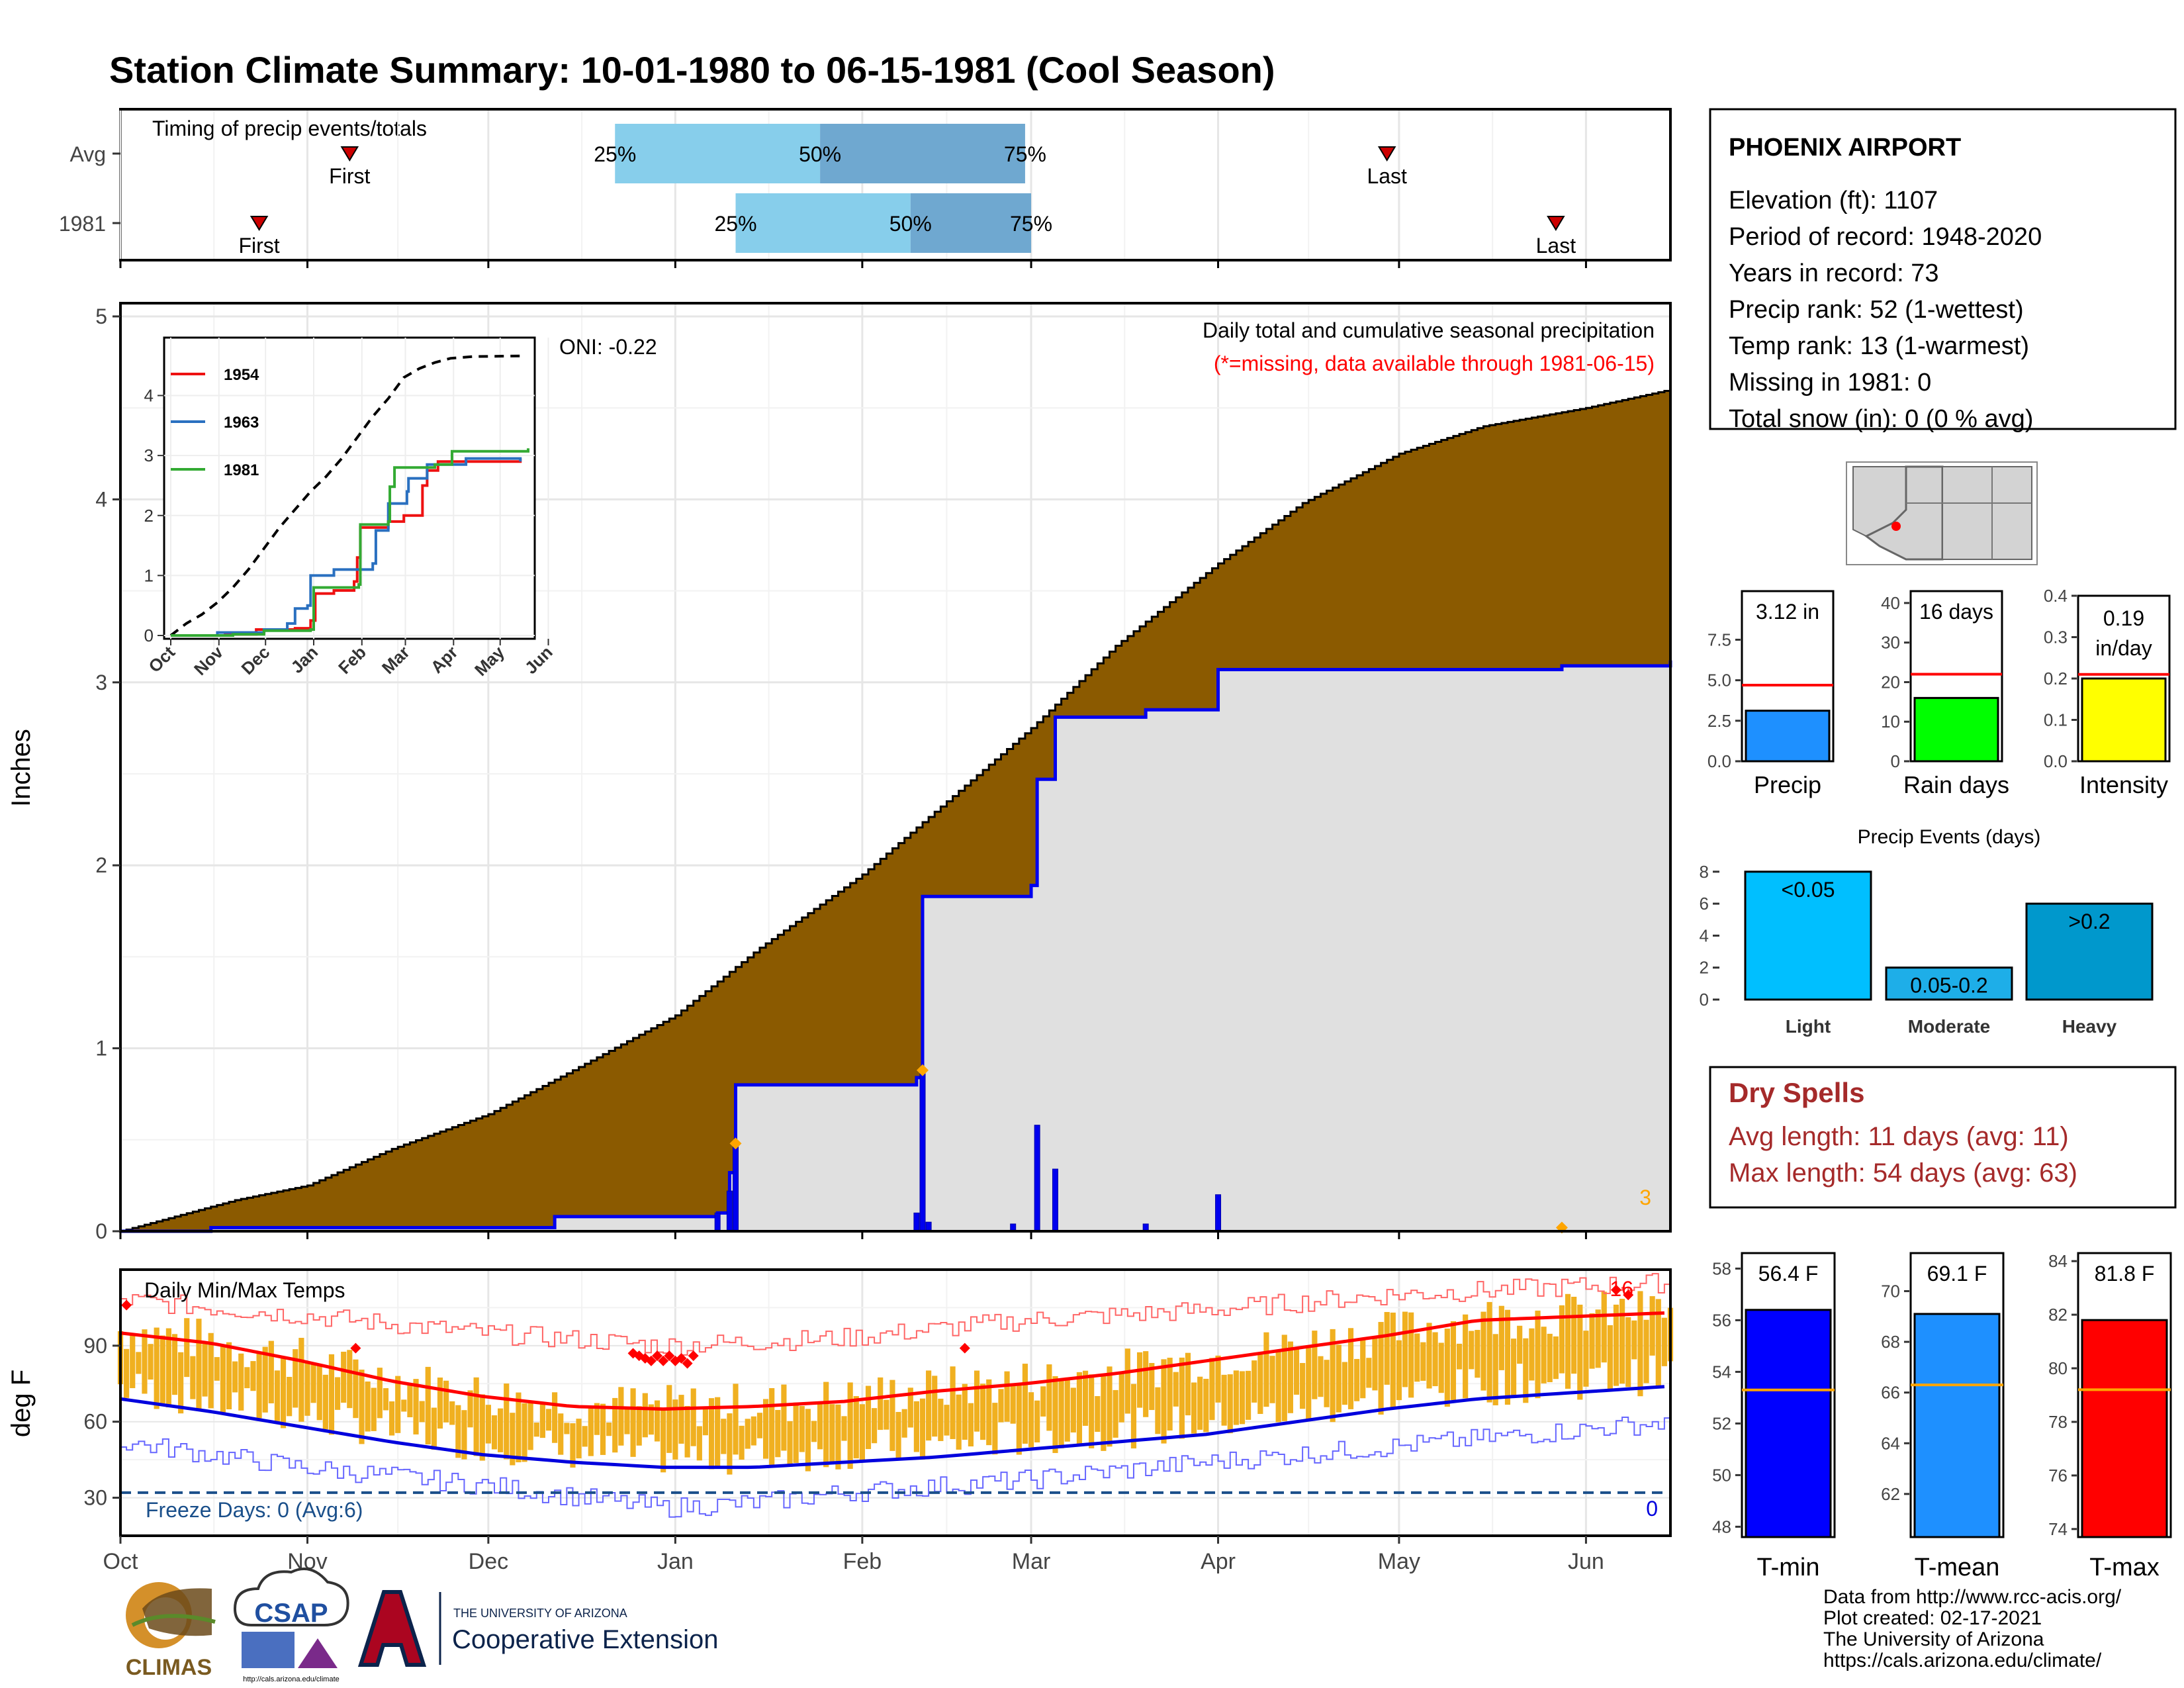 Image resolution: width=2184 pixels, height=1688 pixels. I want to click on summary-bar-rain-days: 0 10 20 30 40 16 days Rain days, so click(1945, 694).